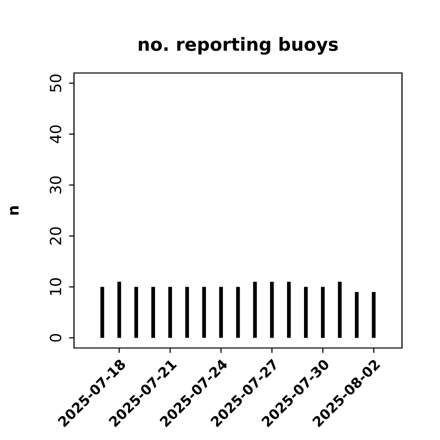 Image resolution: width=440 pixels, height=440 pixels. I want to click on y-axis-title: n, so click(14, 210).